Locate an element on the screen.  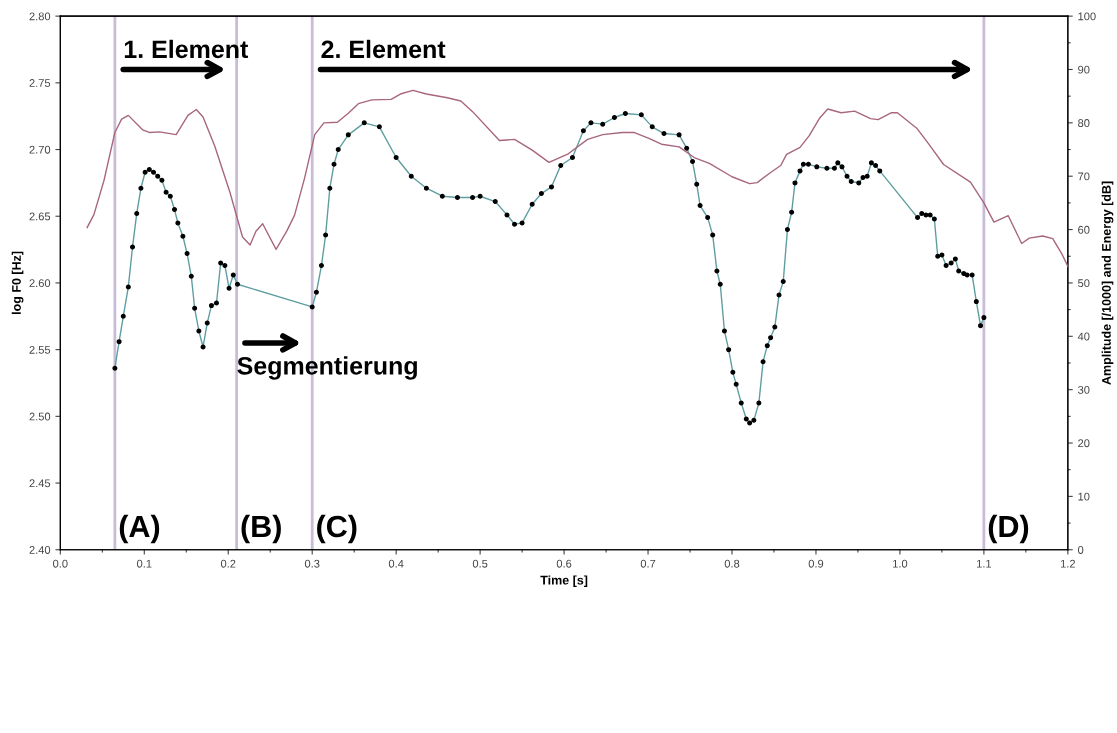
ref-line-label: (A) is located at coordinates (139, 529).